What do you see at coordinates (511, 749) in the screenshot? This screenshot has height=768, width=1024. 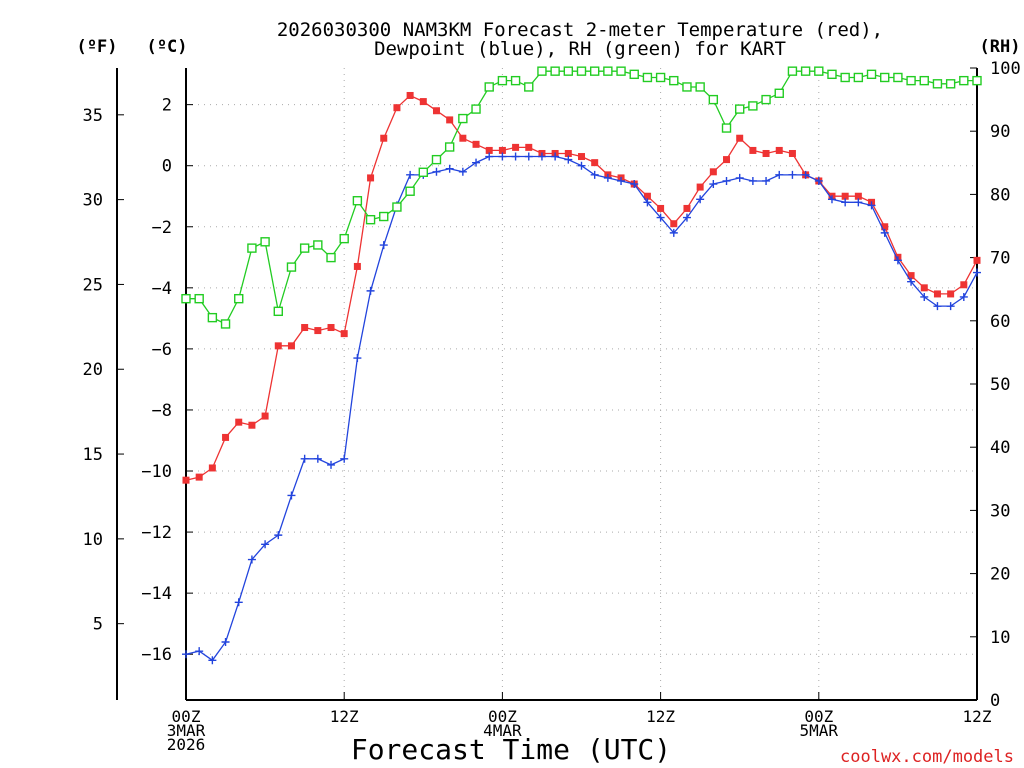 I see `x-axis-title: Forecast Time (UTC)` at bounding box center [511, 749].